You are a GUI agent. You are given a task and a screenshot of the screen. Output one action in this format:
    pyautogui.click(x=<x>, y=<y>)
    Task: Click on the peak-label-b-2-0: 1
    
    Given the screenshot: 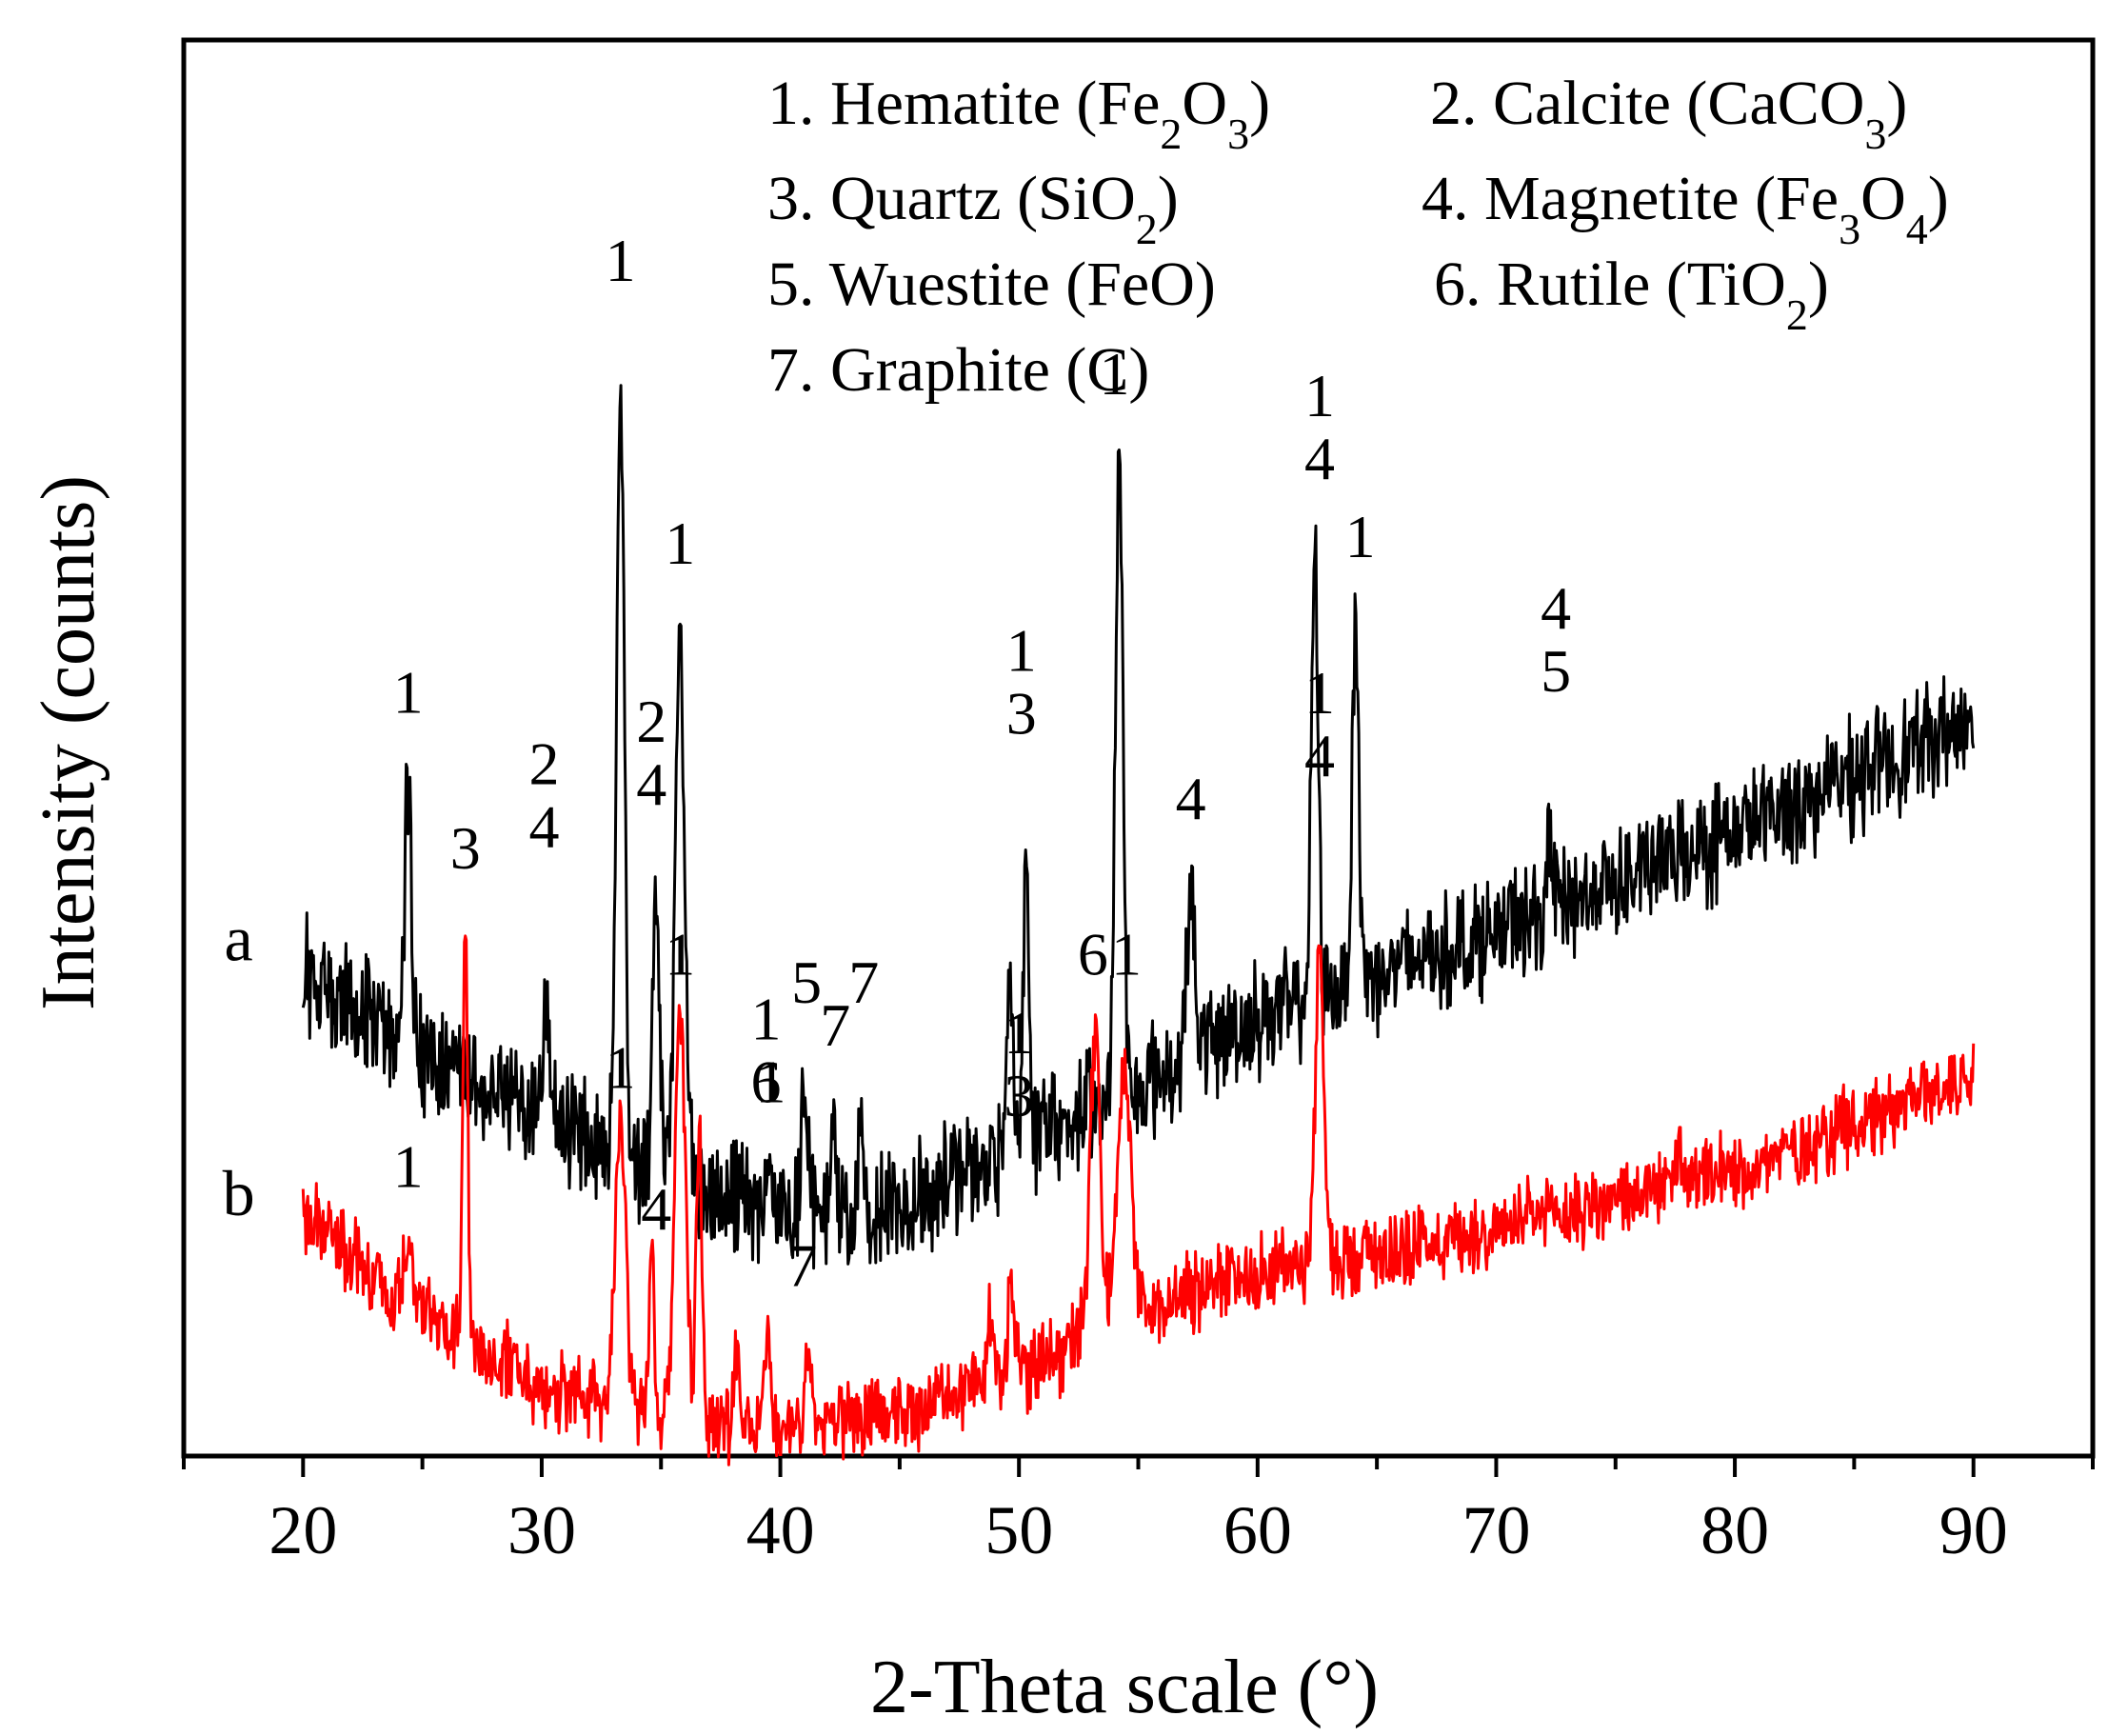 What is the action you would take?
    pyautogui.click(x=621, y=1067)
    